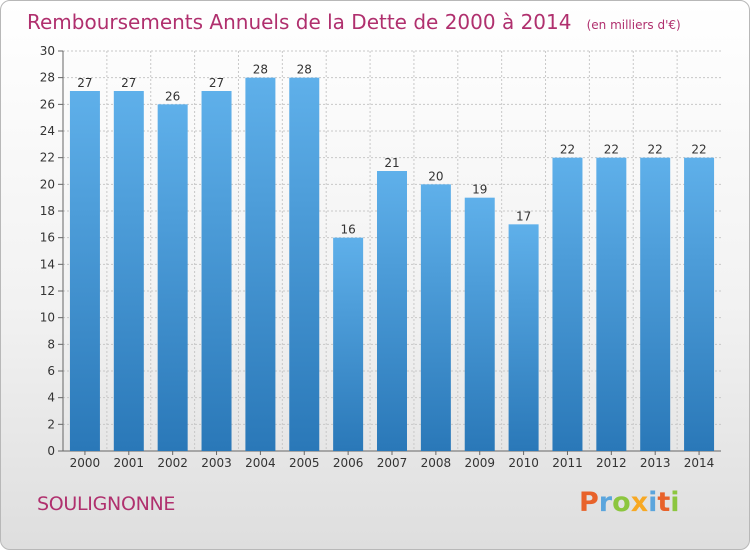 This screenshot has width=750, height=550. I want to click on y-tick-label: 16, so click(47, 238).